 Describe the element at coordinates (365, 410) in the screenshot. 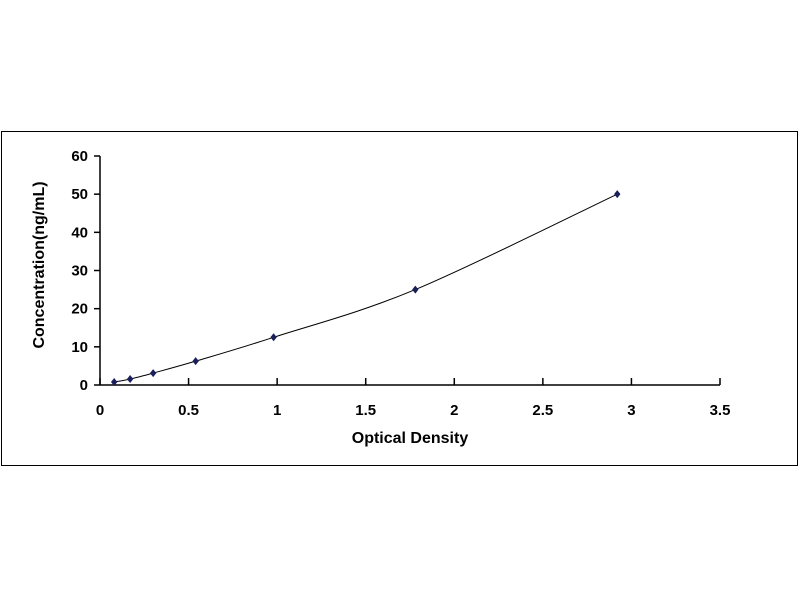

I see `x-tick-label: 1.5` at that location.